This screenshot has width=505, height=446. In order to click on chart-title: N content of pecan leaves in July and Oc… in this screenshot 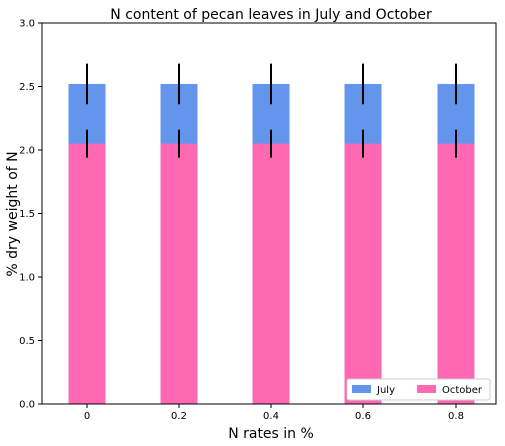, I will do `click(271, 15)`.